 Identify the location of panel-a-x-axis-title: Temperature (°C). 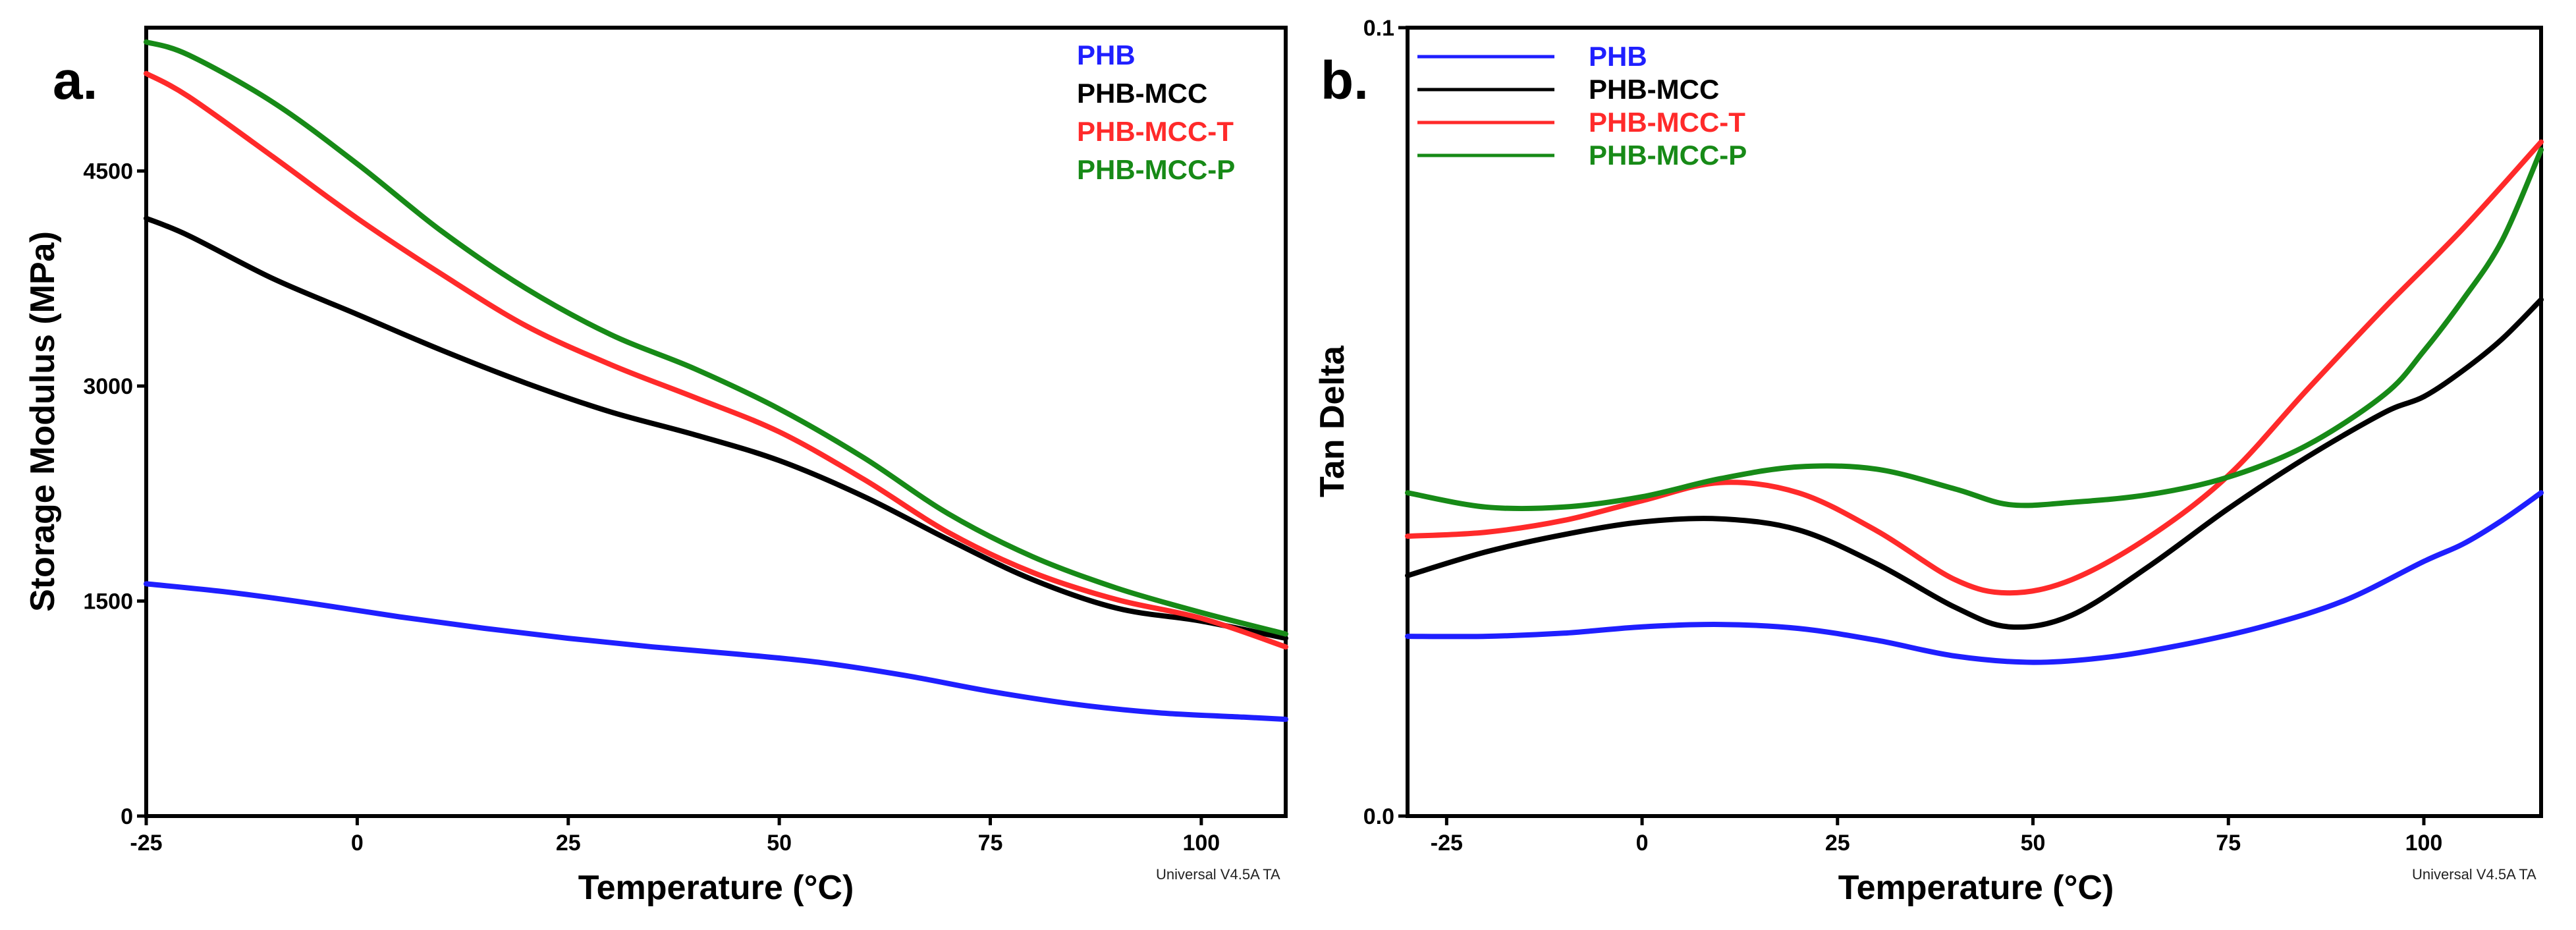
(716, 888).